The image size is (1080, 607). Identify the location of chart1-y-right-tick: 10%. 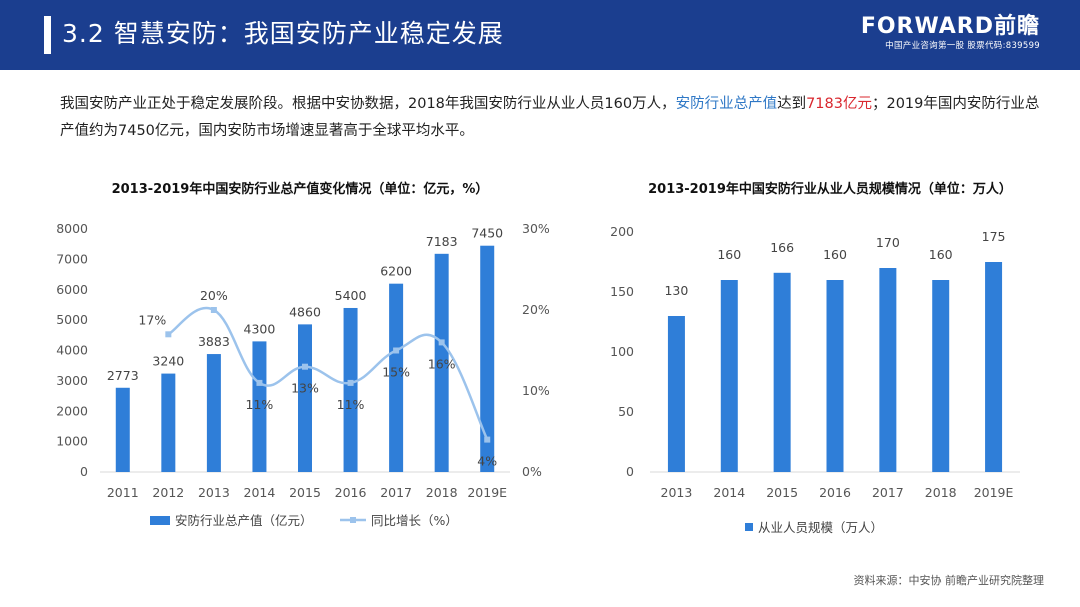
(536, 390).